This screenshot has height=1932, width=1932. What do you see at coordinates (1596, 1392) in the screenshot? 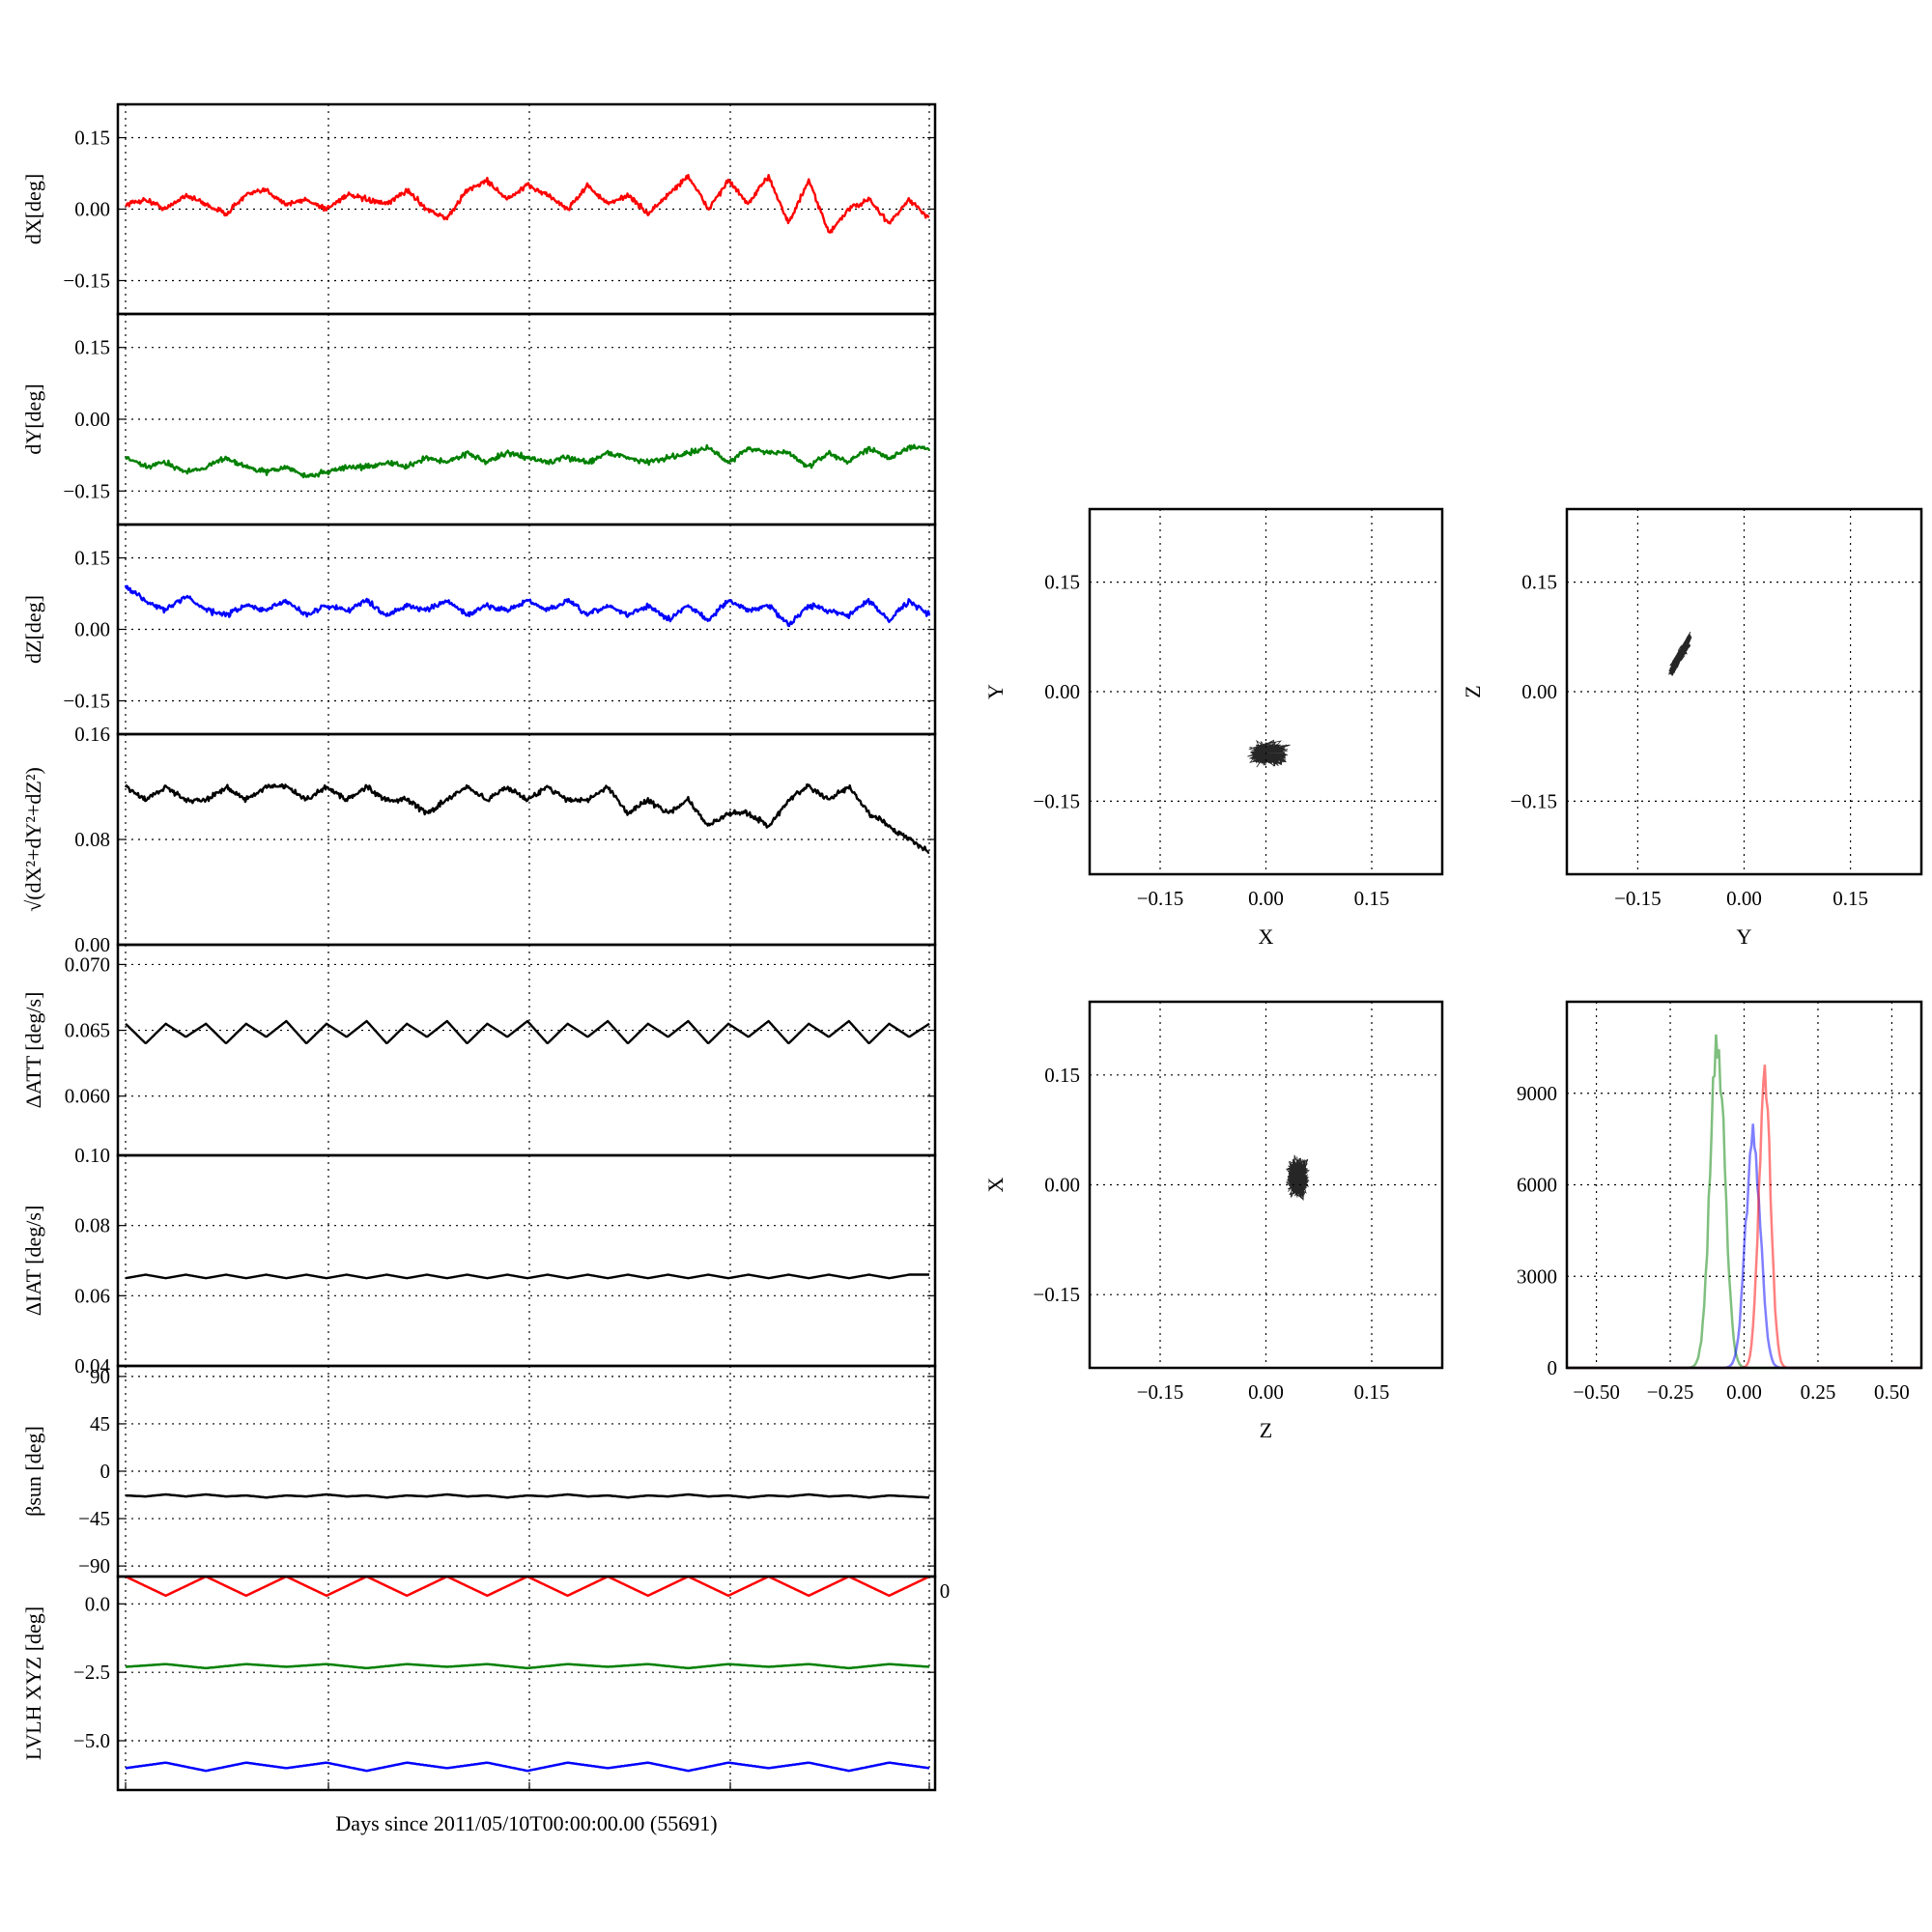
I see `hist-xtick-label: −0.50` at bounding box center [1596, 1392].